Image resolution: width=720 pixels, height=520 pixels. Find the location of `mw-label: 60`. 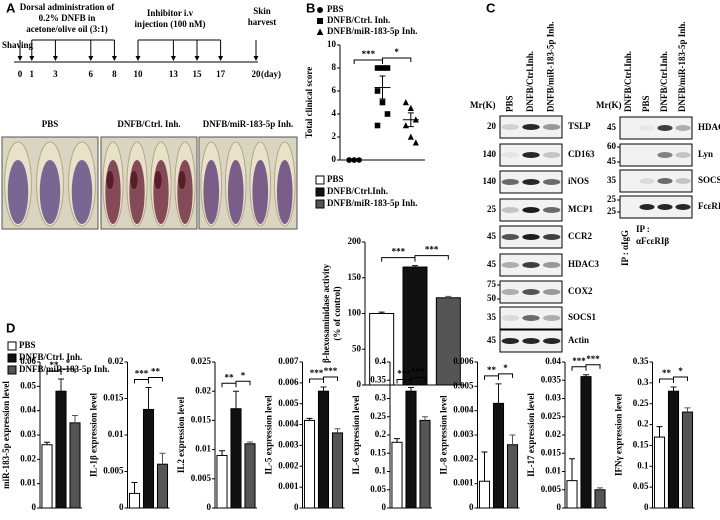

mw-label: 60 is located at coordinates (612, 146).